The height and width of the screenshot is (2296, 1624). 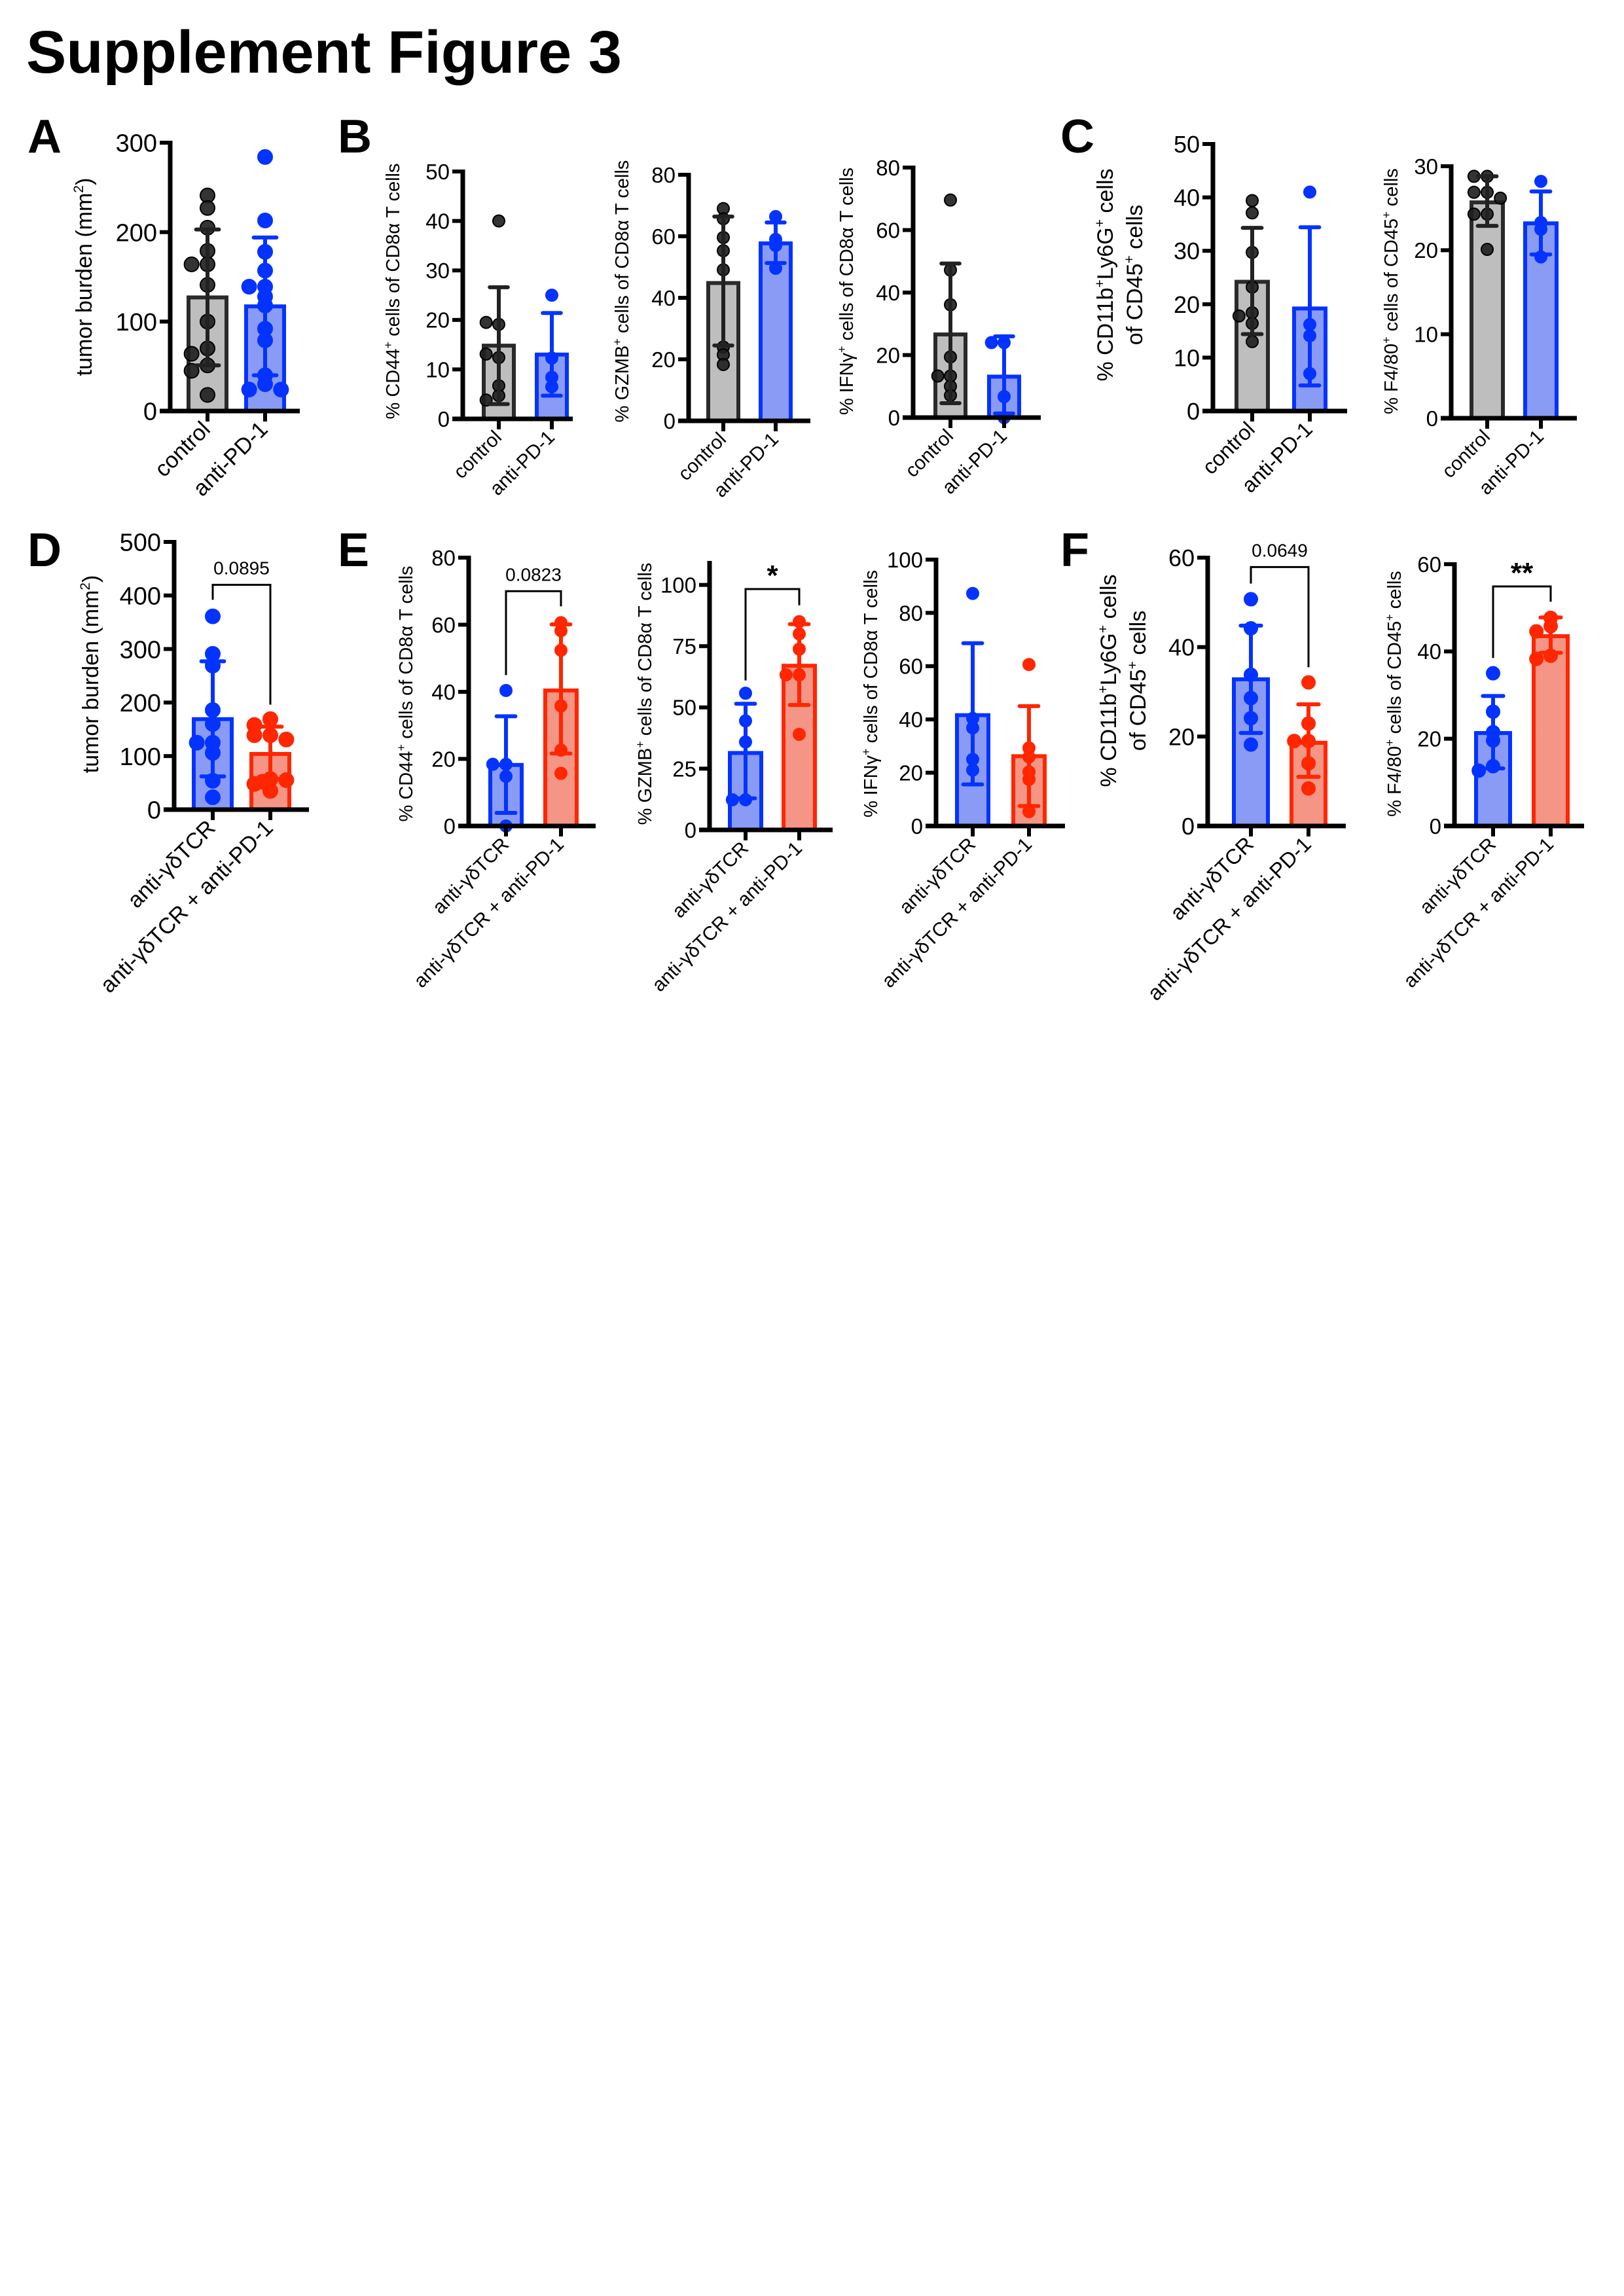 What do you see at coordinates (684, 646) in the screenshot?
I see `y-tick-label: 75` at bounding box center [684, 646].